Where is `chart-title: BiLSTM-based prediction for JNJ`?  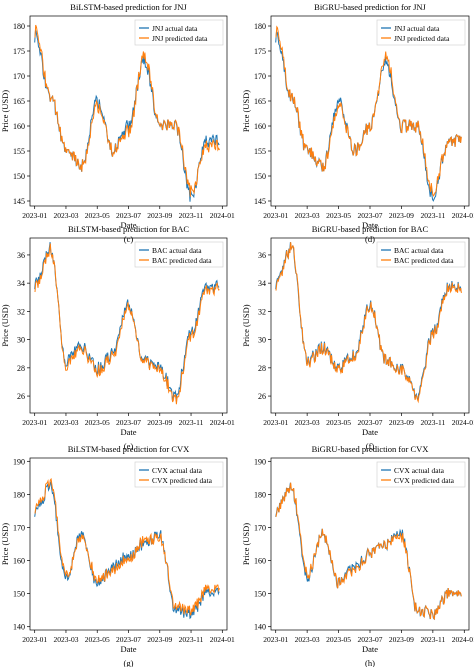
chart-title: BiLSTM-based prediction for JNJ is located at coordinates (128, 7).